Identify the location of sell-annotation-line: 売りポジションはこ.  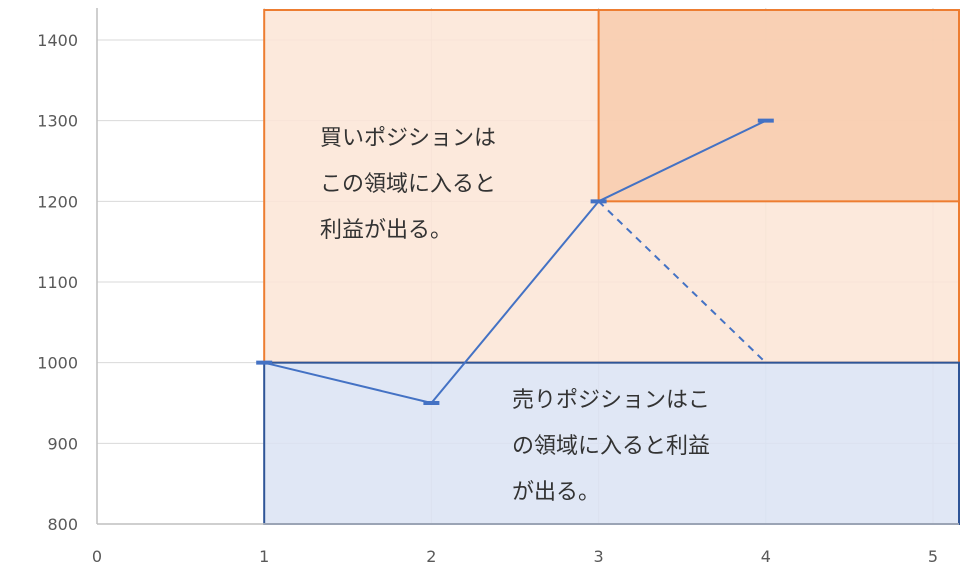
(611, 400).